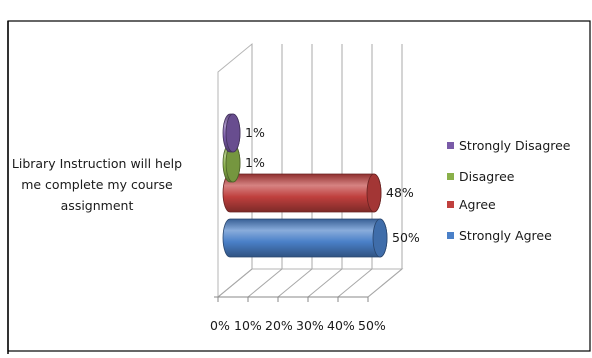 The height and width of the screenshot is (358, 592). What do you see at coordinates (248, 325) in the screenshot?
I see `x-tick-label: 10%` at bounding box center [248, 325].